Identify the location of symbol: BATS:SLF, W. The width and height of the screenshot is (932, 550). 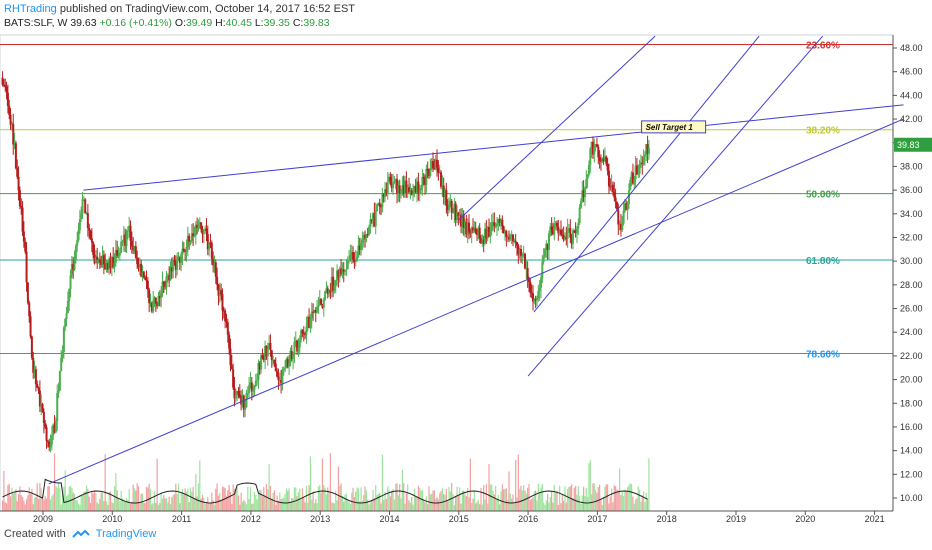
(36, 23).